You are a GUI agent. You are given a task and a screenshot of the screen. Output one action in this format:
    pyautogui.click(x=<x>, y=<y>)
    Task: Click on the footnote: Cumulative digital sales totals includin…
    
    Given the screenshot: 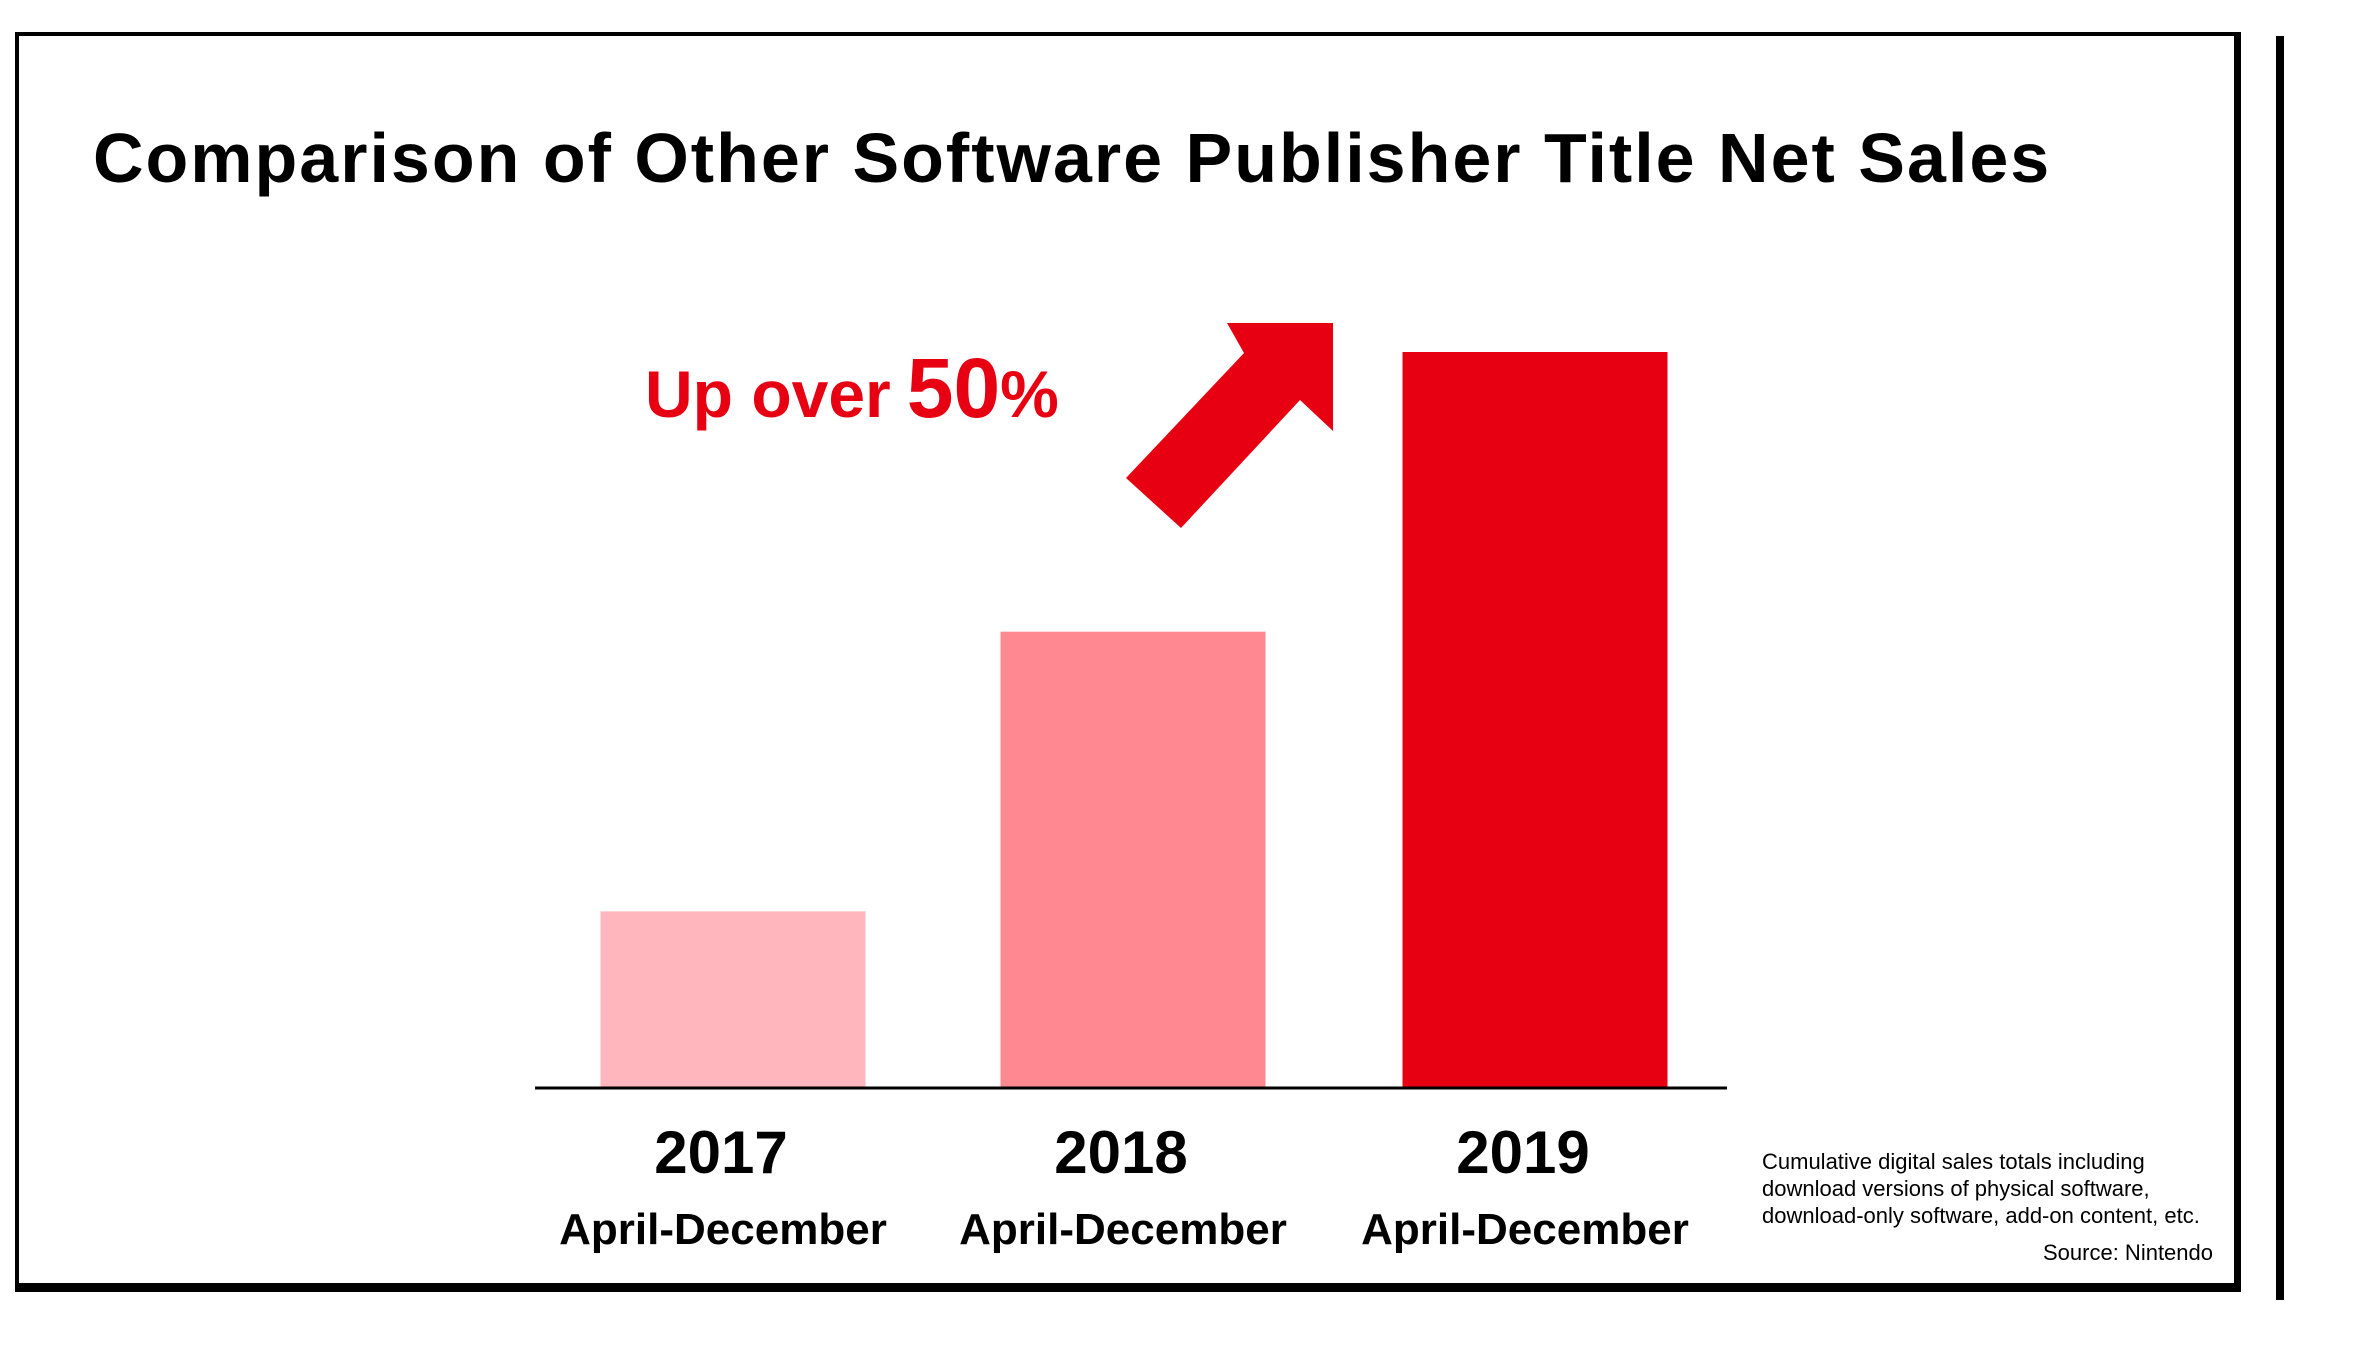 What is the action you would take?
    pyautogui.click(x=1997, y=1188)
    